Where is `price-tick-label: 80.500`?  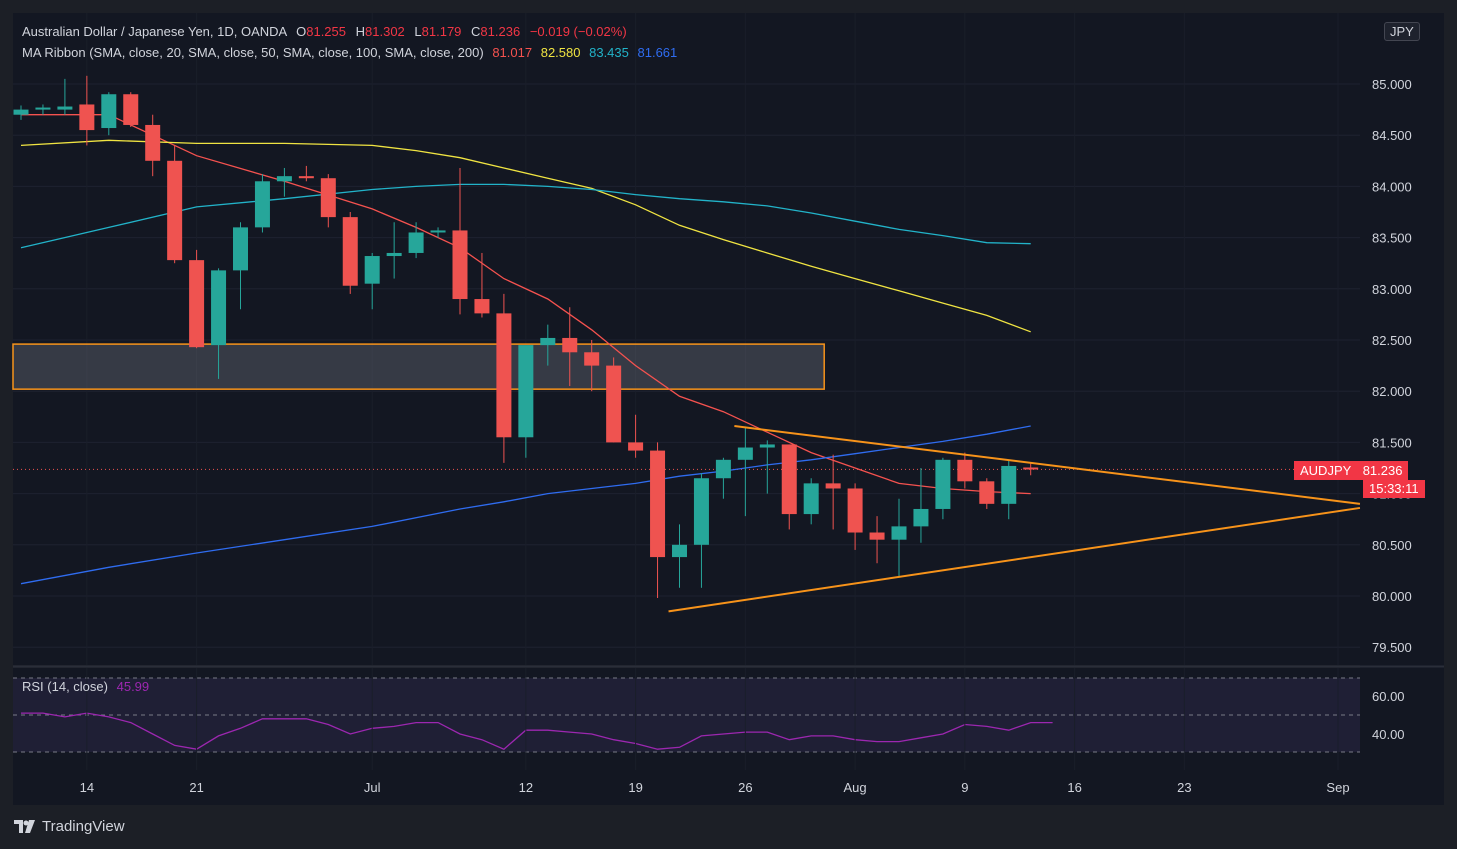
price-tick-label: 80.500 is located at coordinates (1392, 545).